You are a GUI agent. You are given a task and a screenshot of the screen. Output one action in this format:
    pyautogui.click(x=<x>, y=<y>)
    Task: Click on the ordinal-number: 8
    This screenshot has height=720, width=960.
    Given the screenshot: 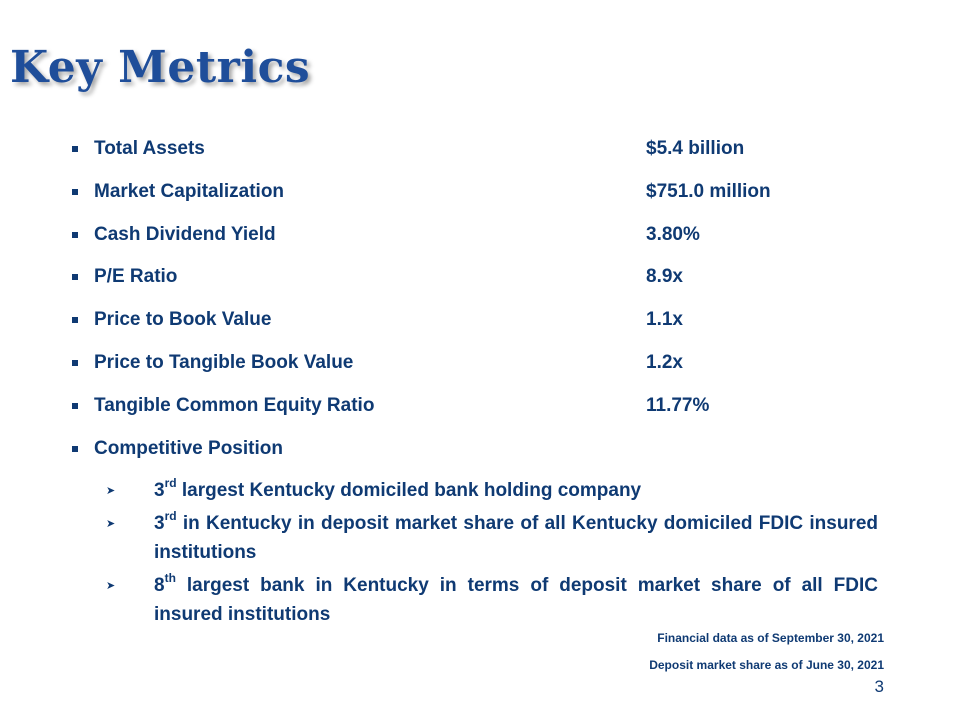 What is the action you would take?
    pyautogui.click(x=159, y=585)
    